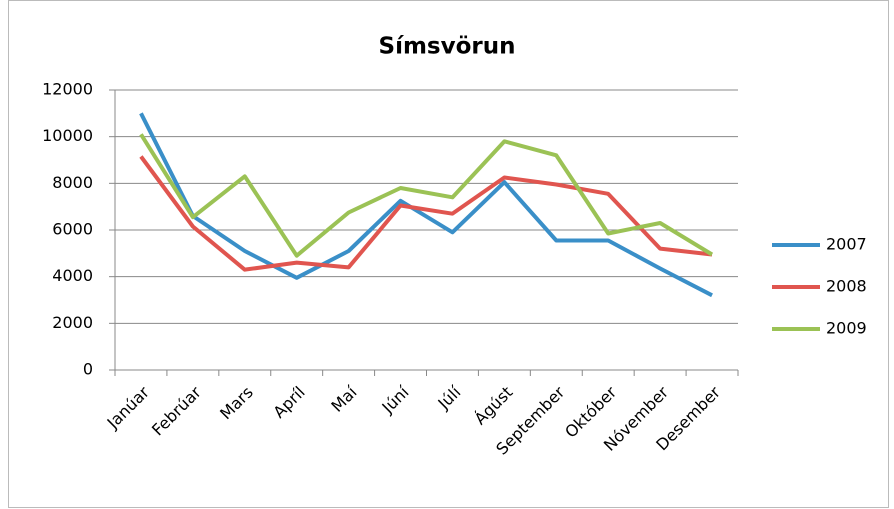  I want to click on y-tick-label: 12000, so click(67, 89).